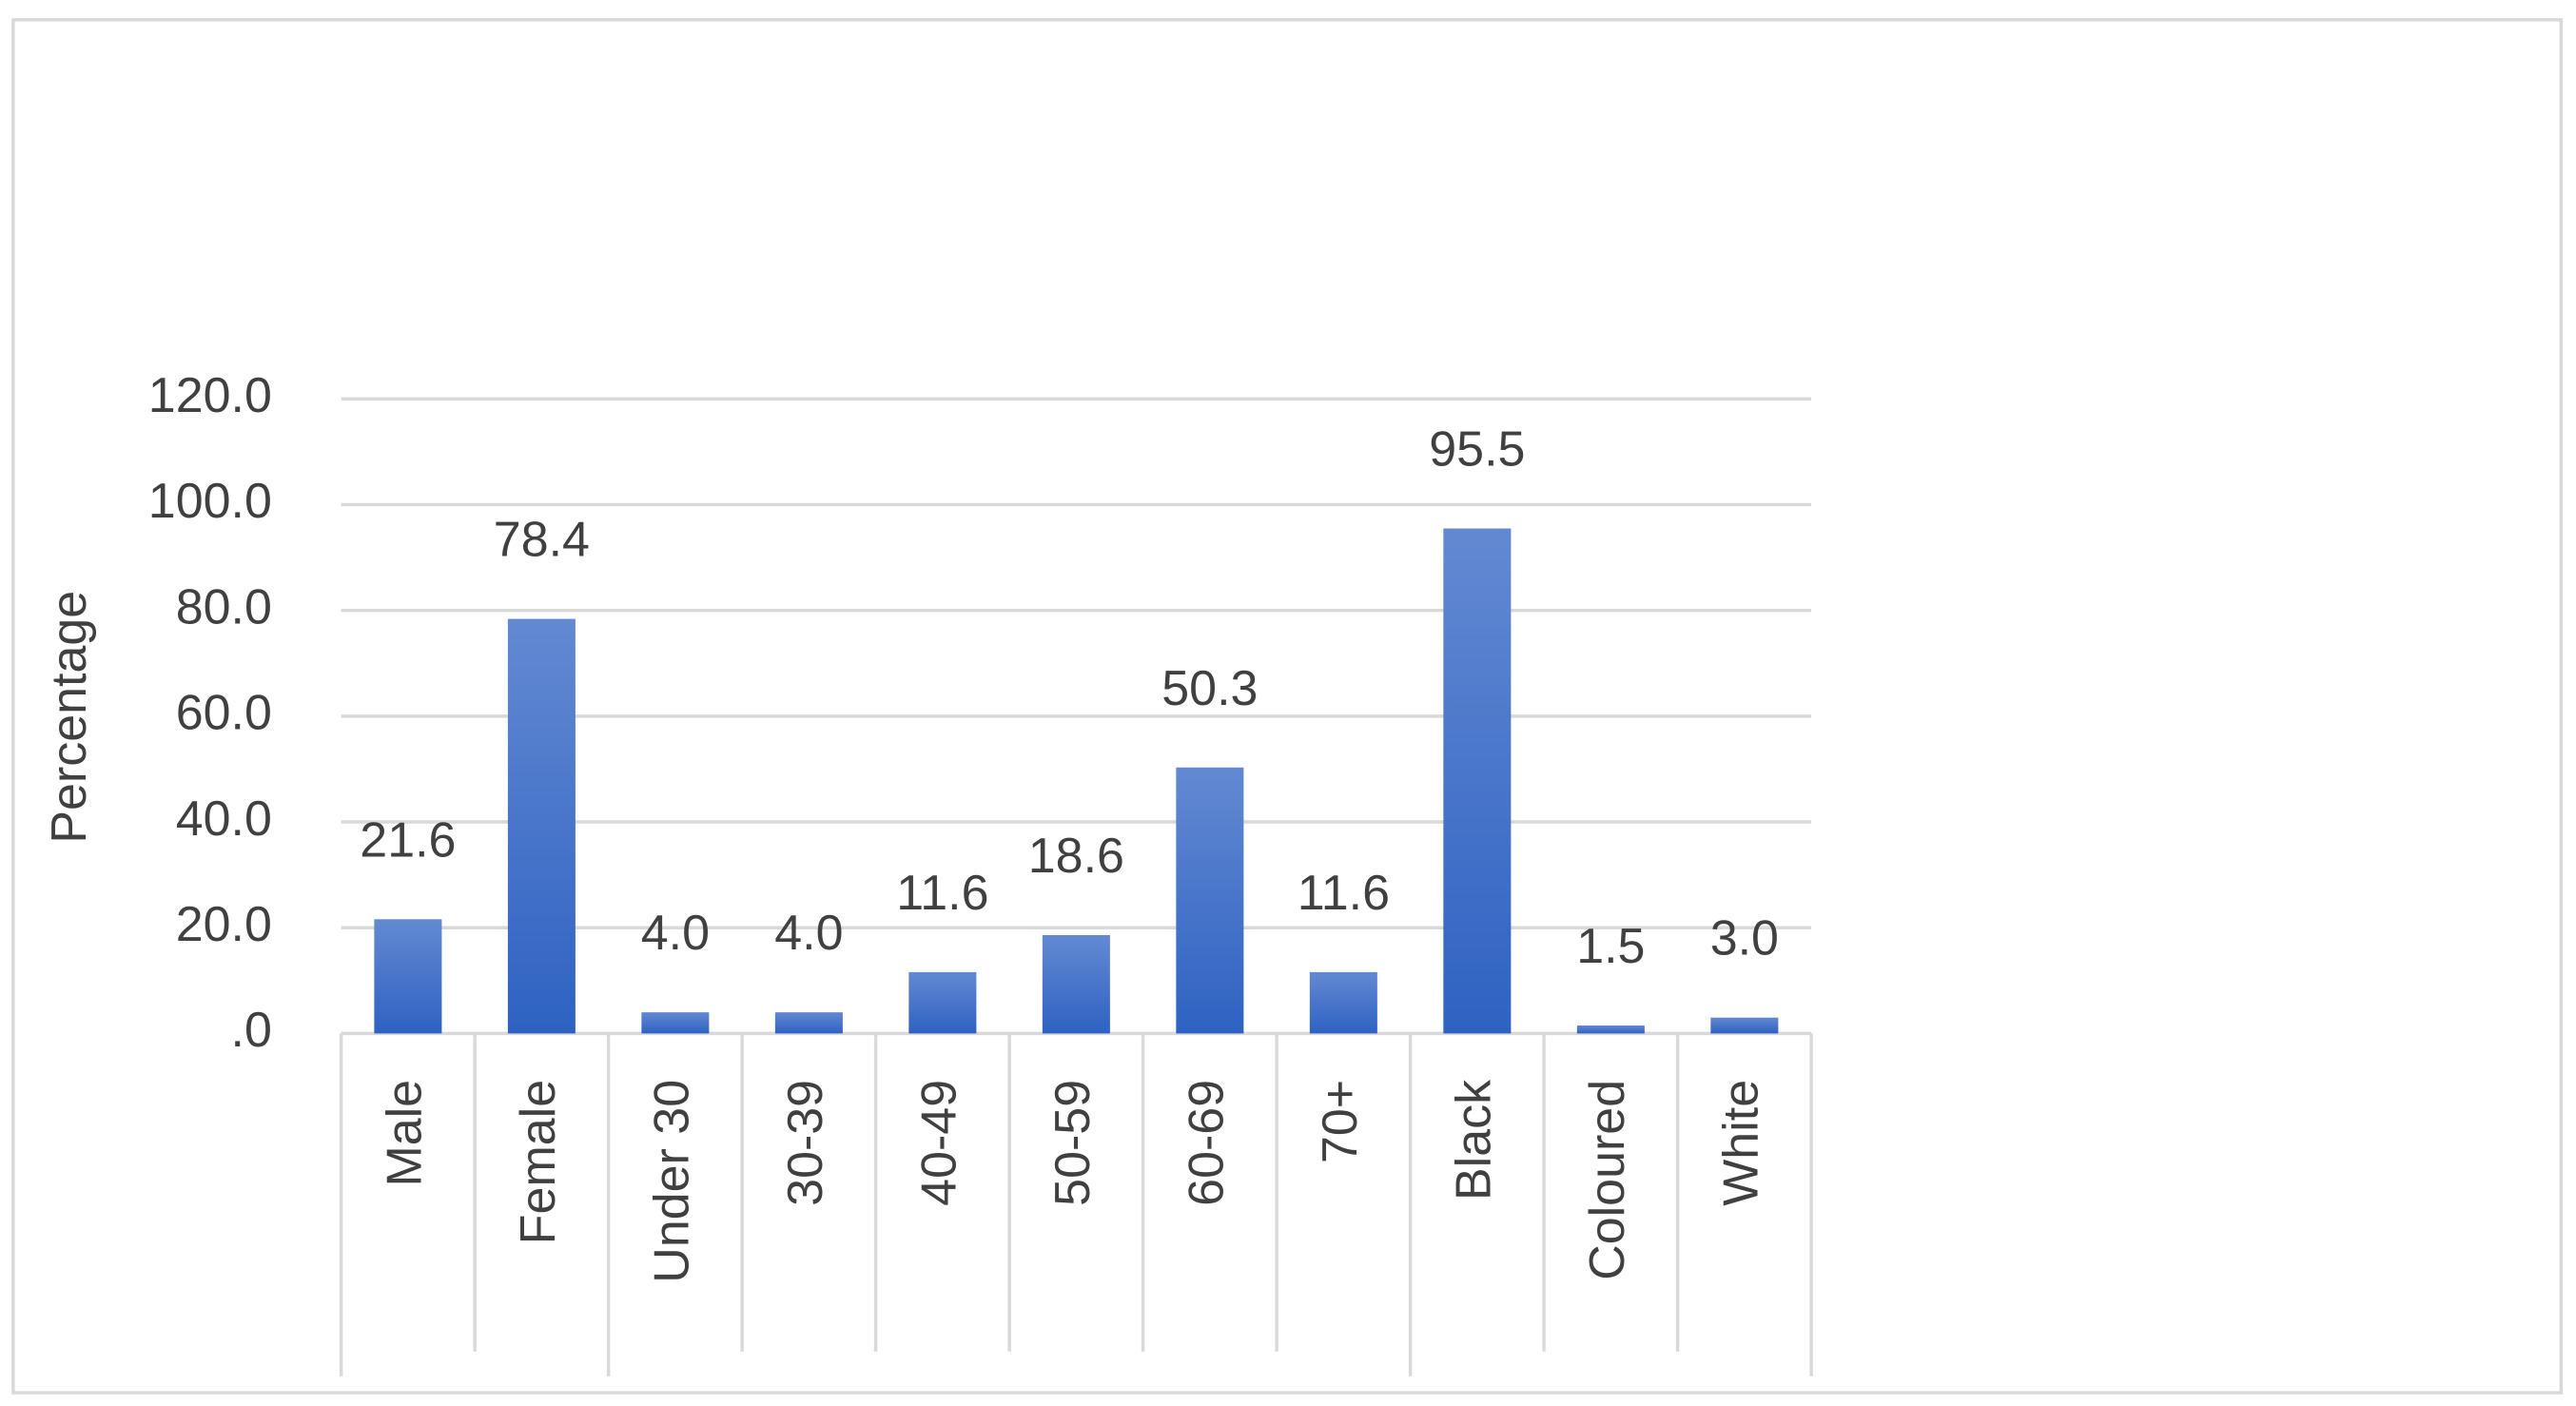 The height and width of the screenshot is (1406, 2576). What do you see at coordinates (673, 1181) in the screenshot?
I see `x-tick-label: Under 30` at bounding box center [673, 1181].